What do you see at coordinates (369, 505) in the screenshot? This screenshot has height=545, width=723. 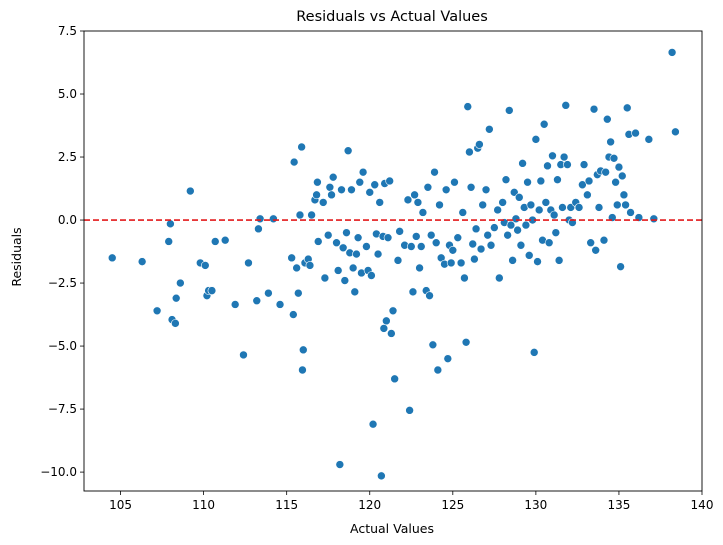 I see `x-tick-label: 120` at bounding box center [369, 505].